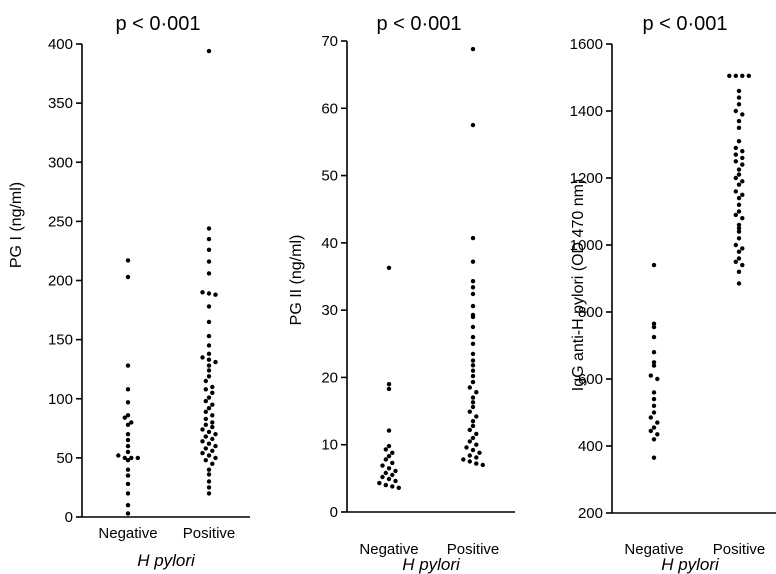  Describe the element at coordinates (684, 24) in the screenshot. I see `panel-igg-title: p < 0·001` at that location.